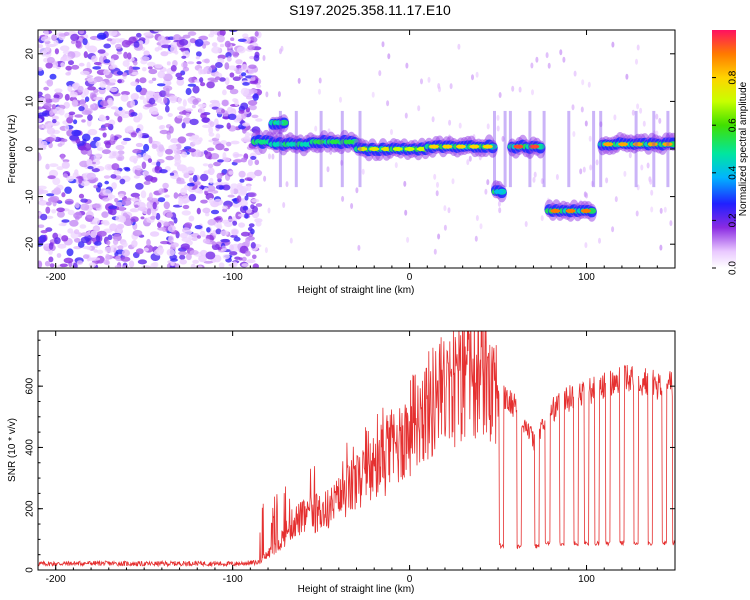 Image resolution: width=750 pixels, height=600 pixels. I want to click on spectrogram-x-label: Height of straight line (km), so click(356, 290).